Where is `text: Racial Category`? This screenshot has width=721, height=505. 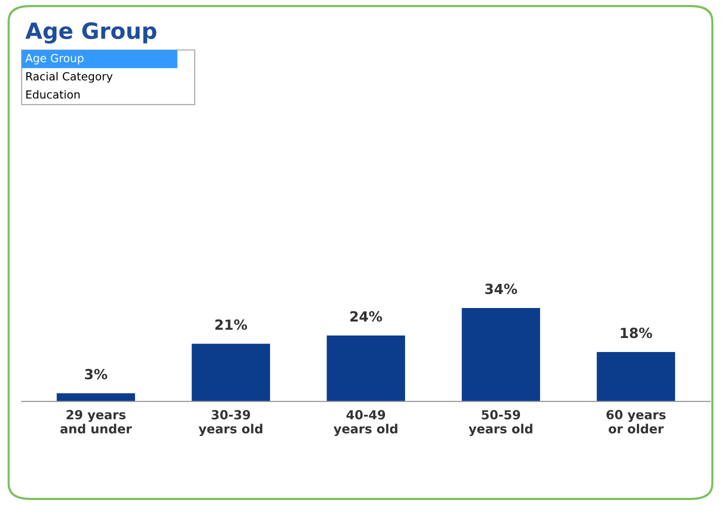
text: Racial Category is located at coordinates (69, 77).